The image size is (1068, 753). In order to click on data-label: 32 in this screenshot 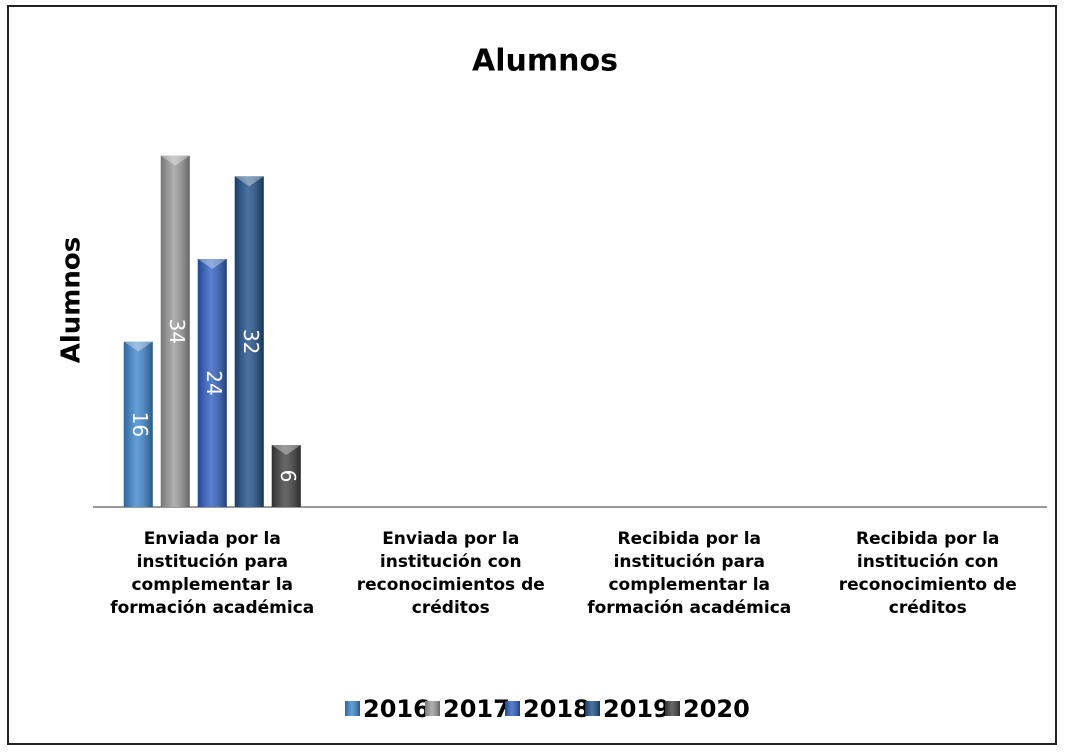, I will do `click(251, 341)`.